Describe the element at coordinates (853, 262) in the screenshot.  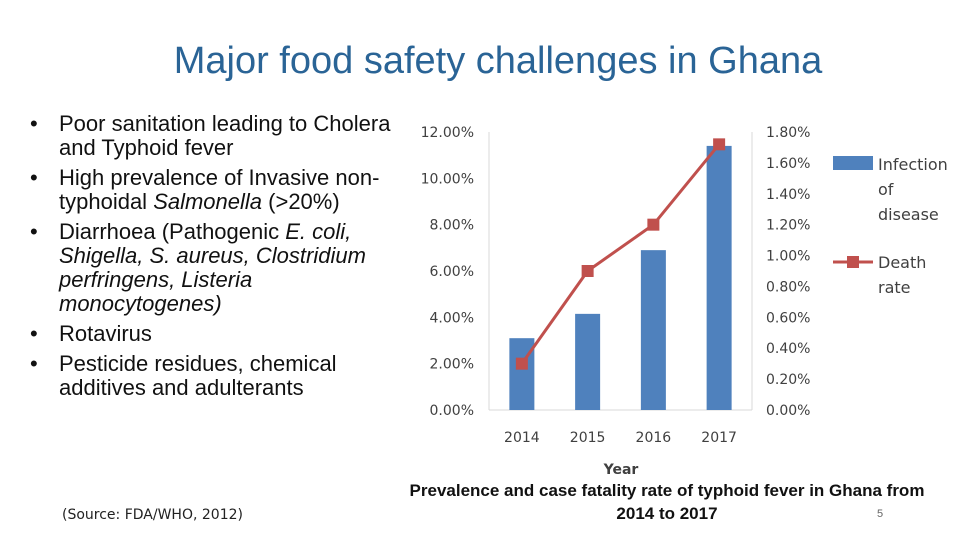
I see `legend-line-marker` at that location.